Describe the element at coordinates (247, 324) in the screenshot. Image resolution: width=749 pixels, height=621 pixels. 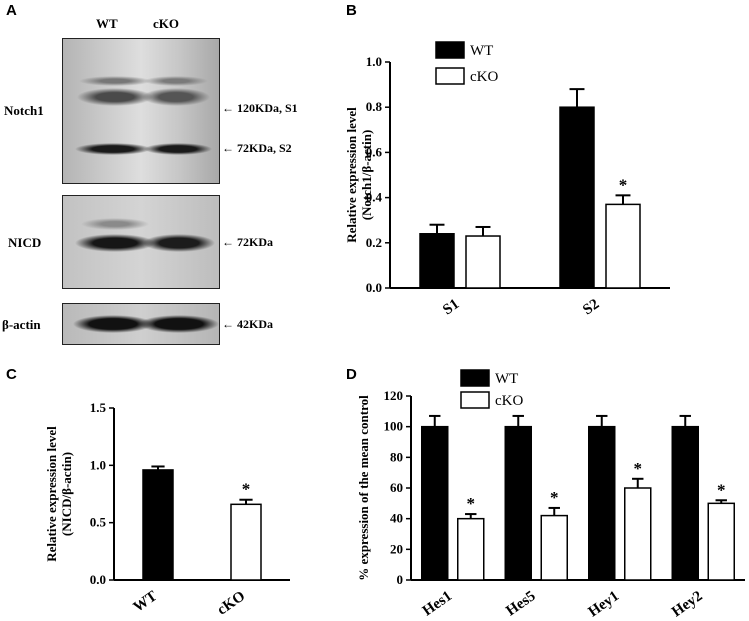
I see `band-annotation-beta-actin: ← 42KDa` at that location.